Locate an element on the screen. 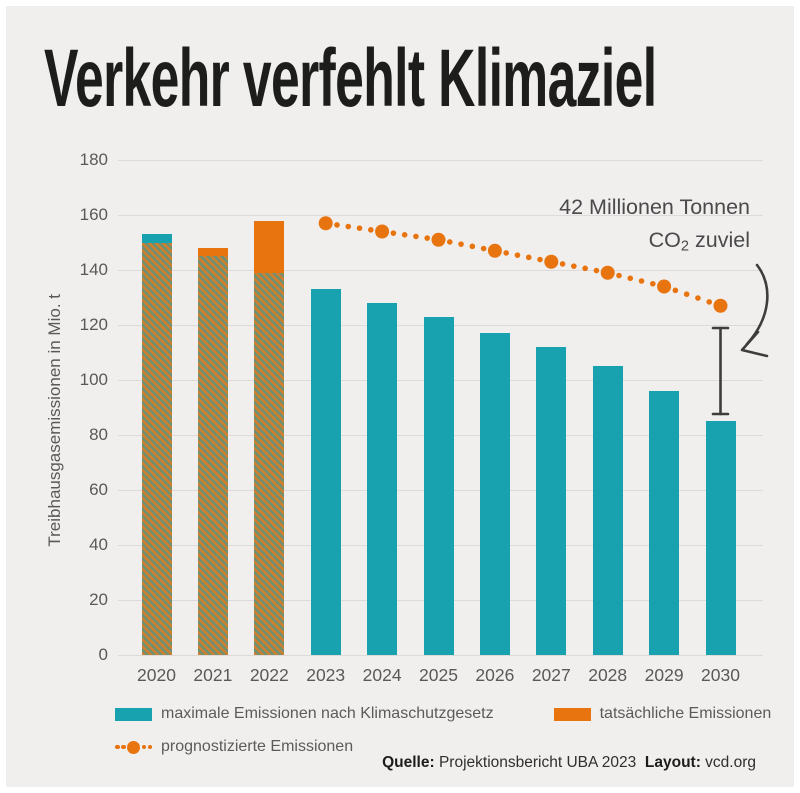 Image resolution: width=800 pixels, height=793 pixels. x-tick-label: 2027 is located at coordinates (551, 675).